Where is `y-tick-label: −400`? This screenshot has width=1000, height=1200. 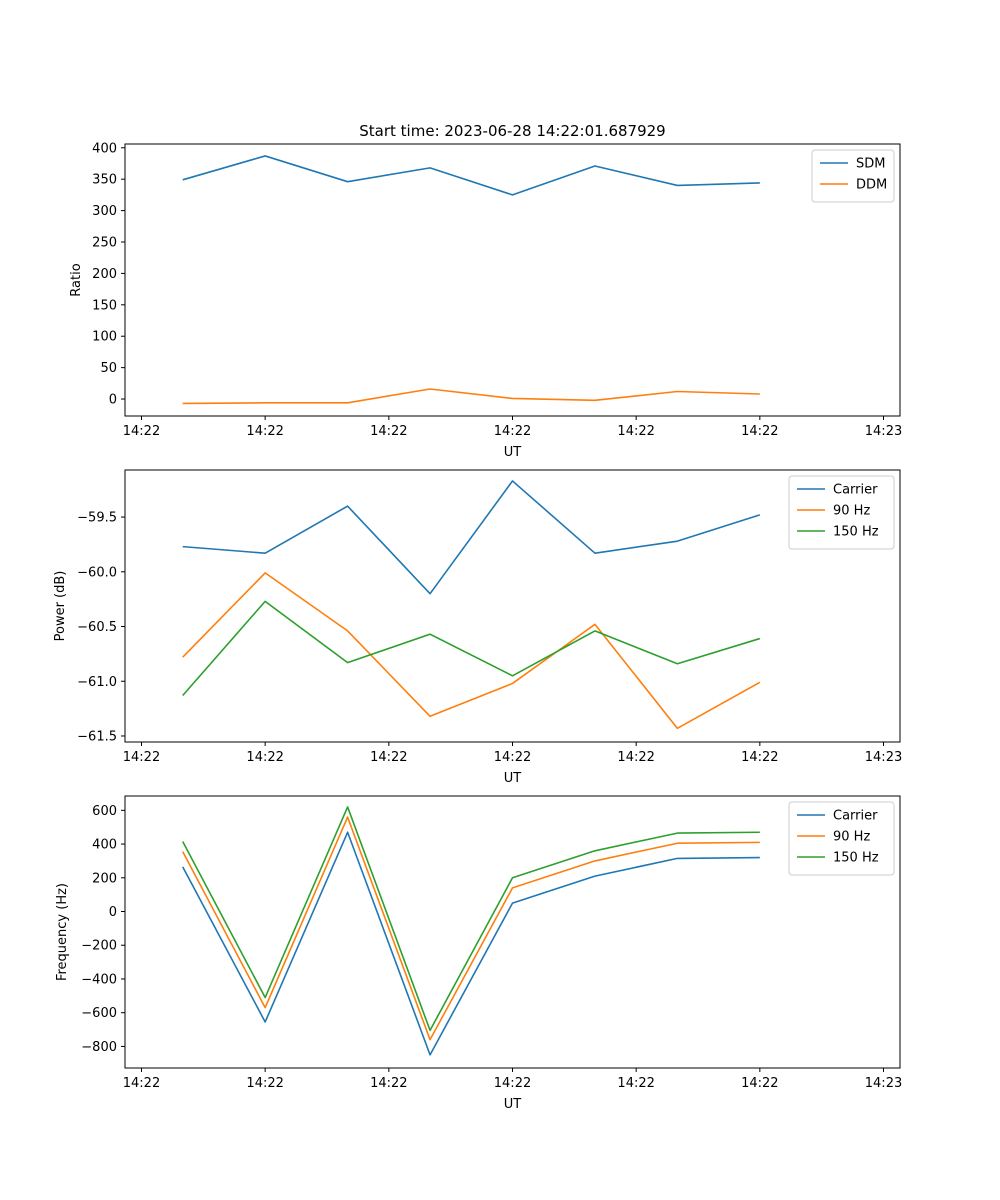 y-tick-label: −400 is located at coordinates (99, 979).